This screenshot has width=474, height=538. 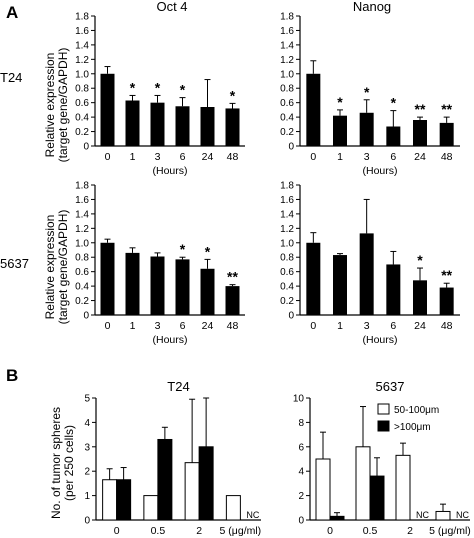 What do you see at coordinates (14, 263) in the screenshot?
I see `row-label-5637: 5637` at bounding box center [14, 263].